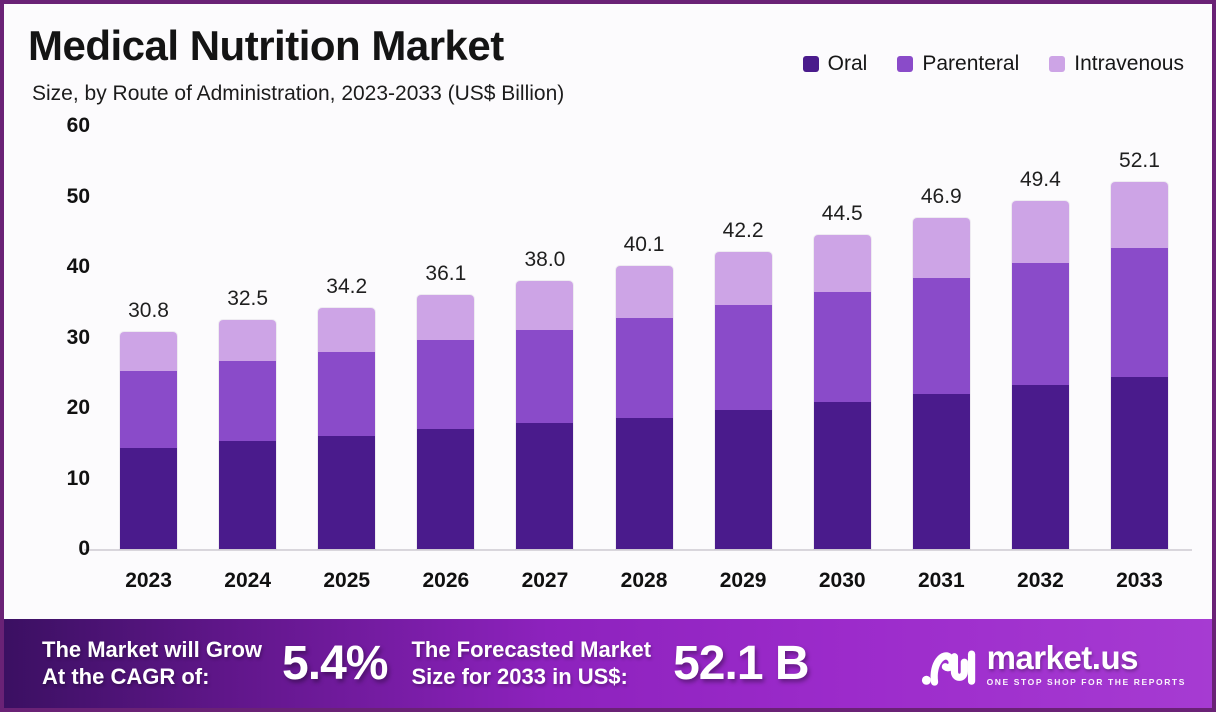  What do you see at coordinates (152, 649) in the screenshot?
I see `cagr-label-line1: The Market will Grow` at bounding box center [152, 649].